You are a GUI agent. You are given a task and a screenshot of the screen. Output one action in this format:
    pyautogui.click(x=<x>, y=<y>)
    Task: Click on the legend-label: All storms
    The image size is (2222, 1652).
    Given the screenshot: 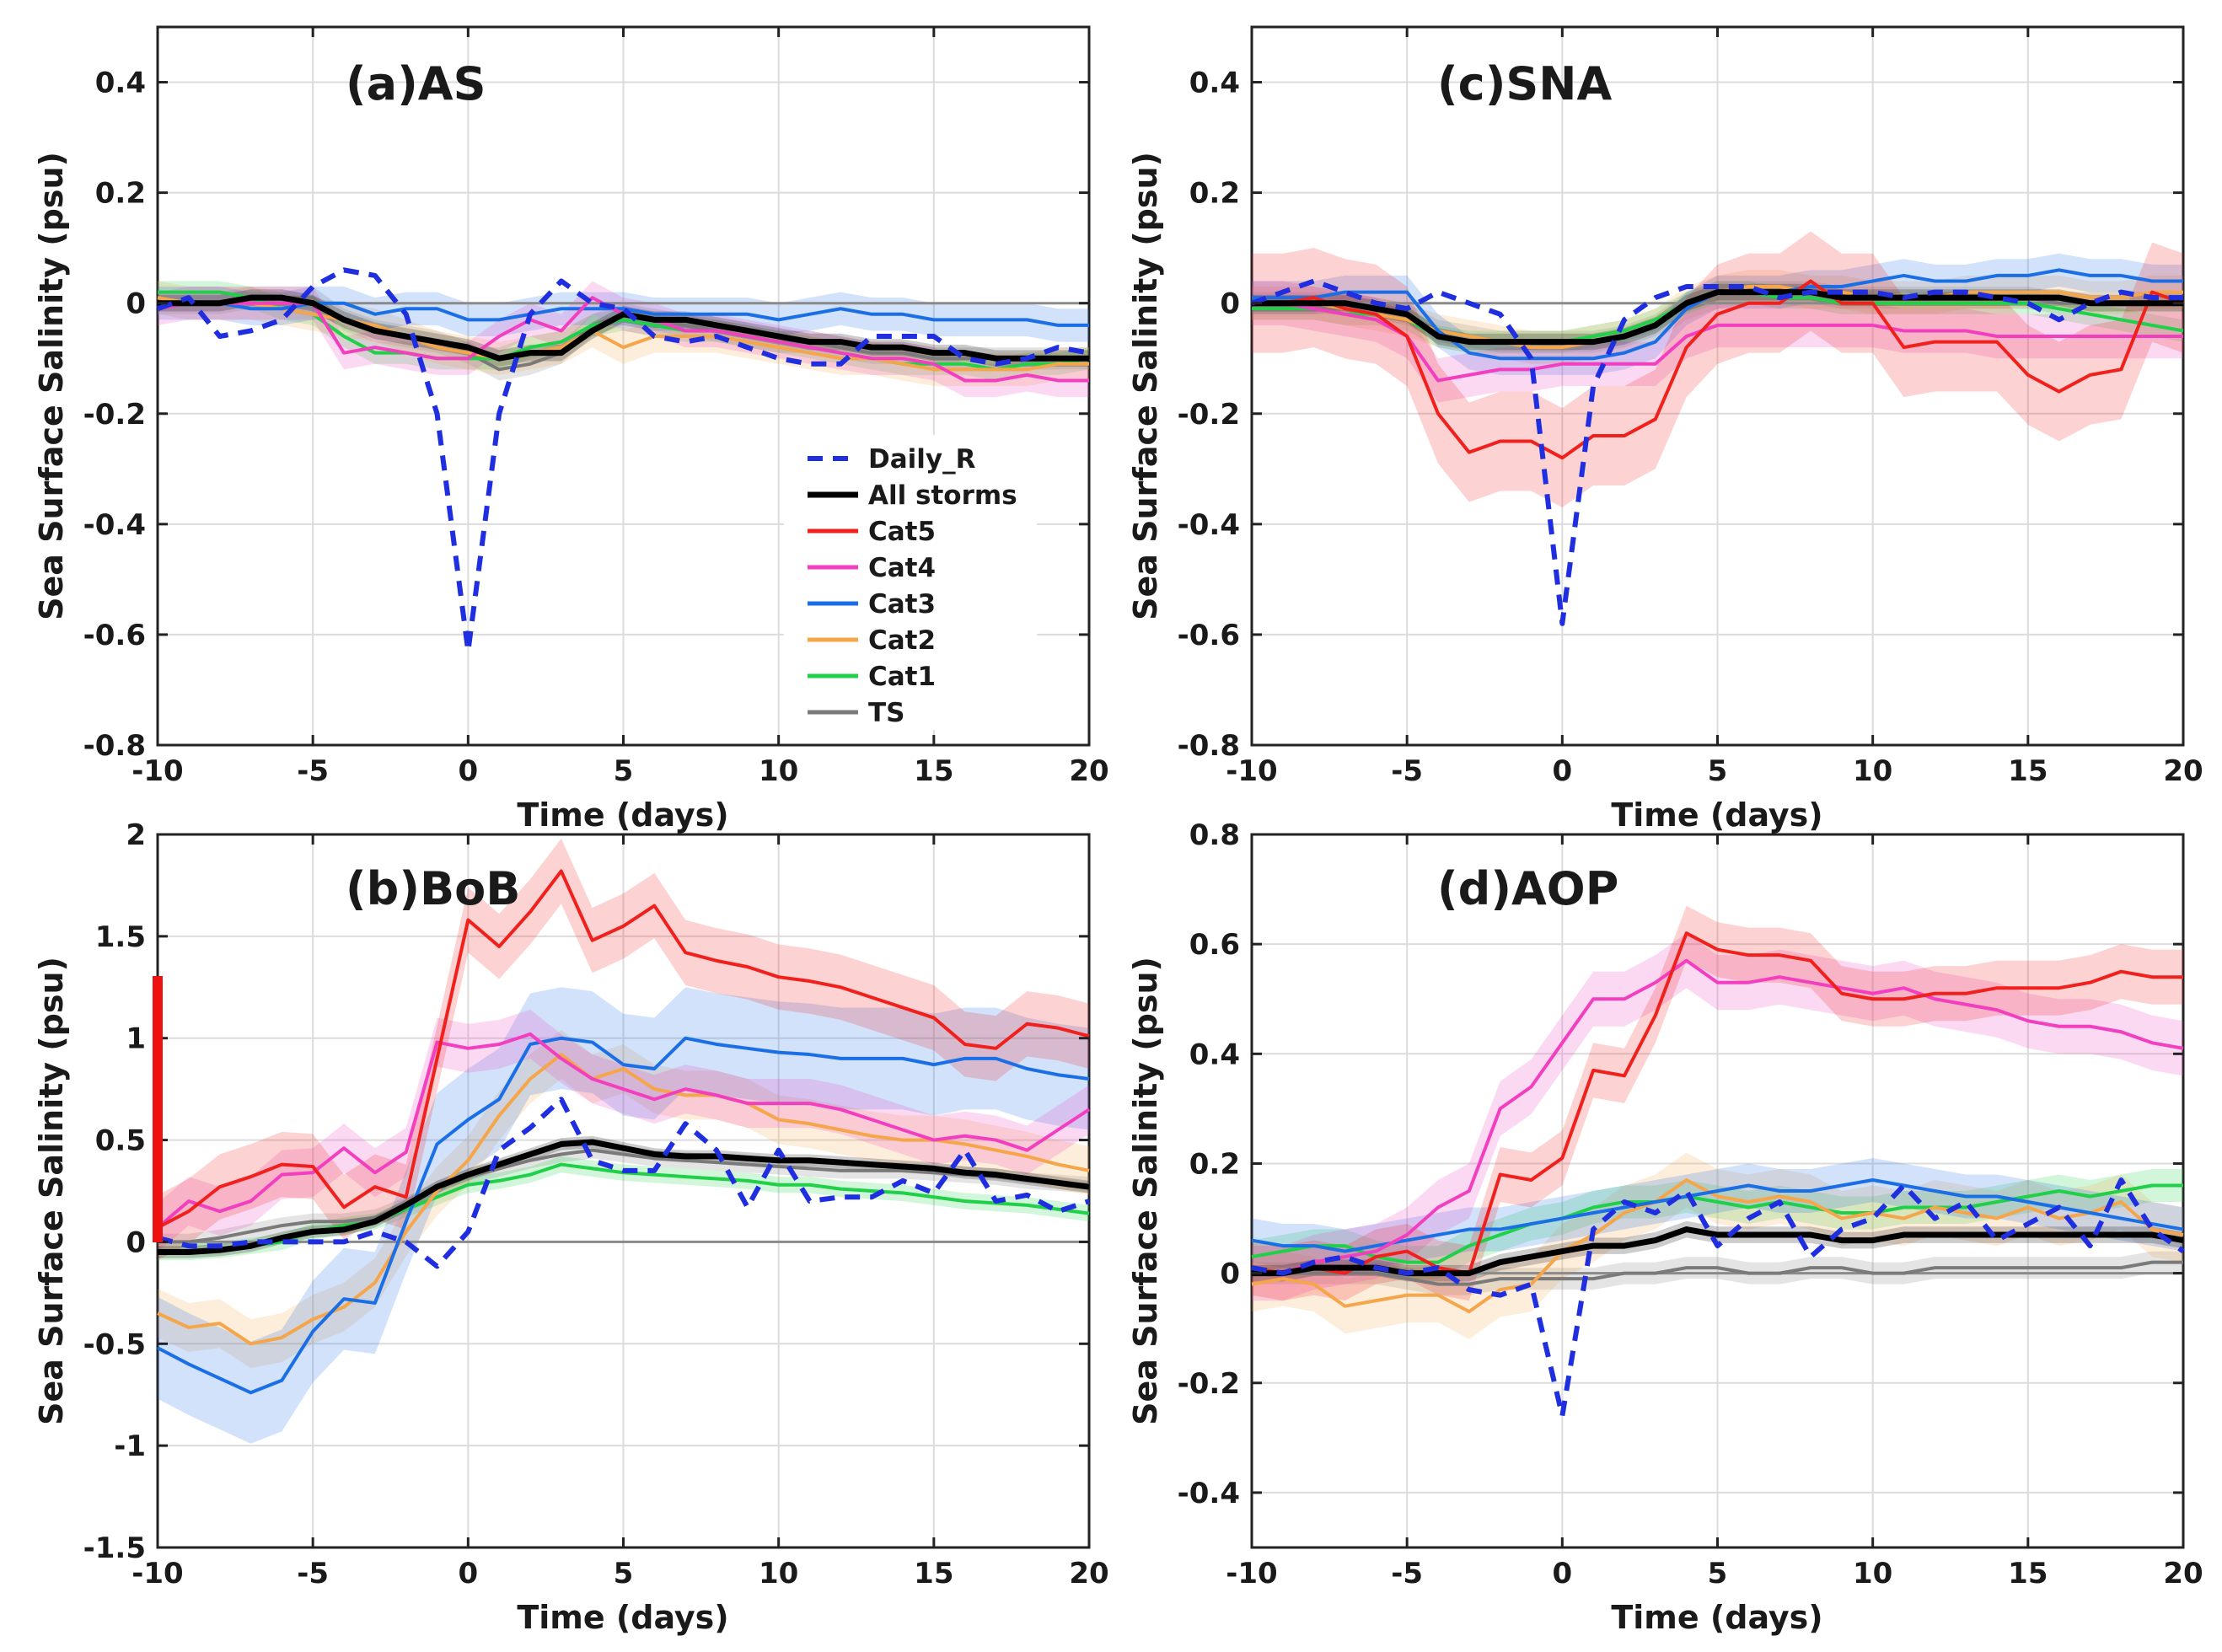 What is the action you would take?
    pyautogui.click(x=942, y=495)
    